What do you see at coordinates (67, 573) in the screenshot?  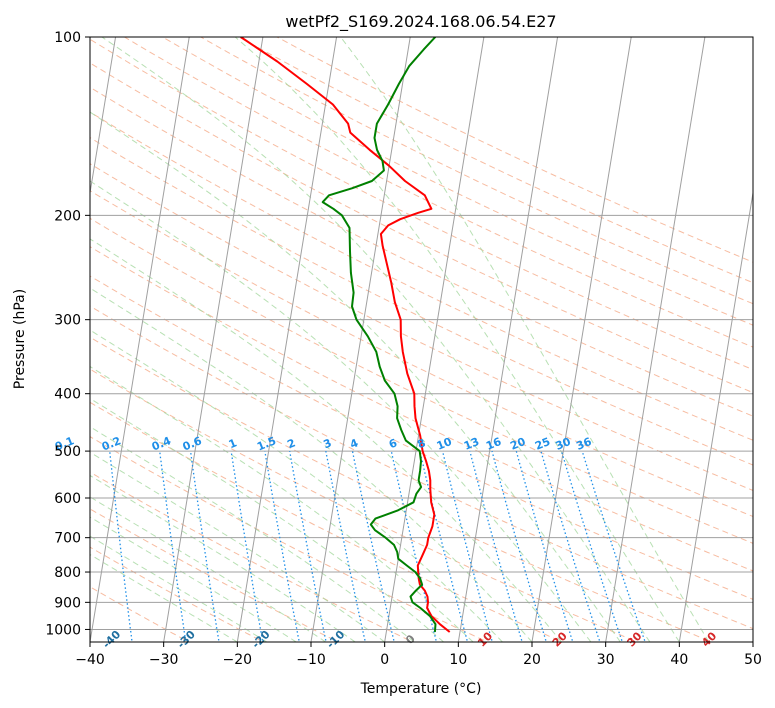 I see `y-tick-label: 800` at bounding box center [67, 573].